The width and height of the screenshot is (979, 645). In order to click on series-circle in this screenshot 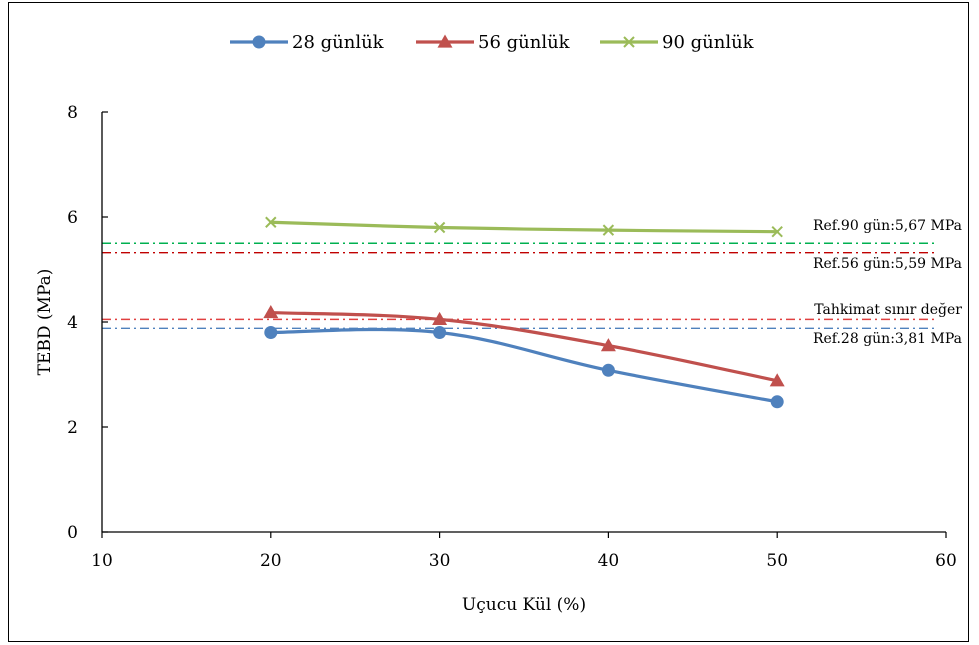, I will do `click(524, 367)`.